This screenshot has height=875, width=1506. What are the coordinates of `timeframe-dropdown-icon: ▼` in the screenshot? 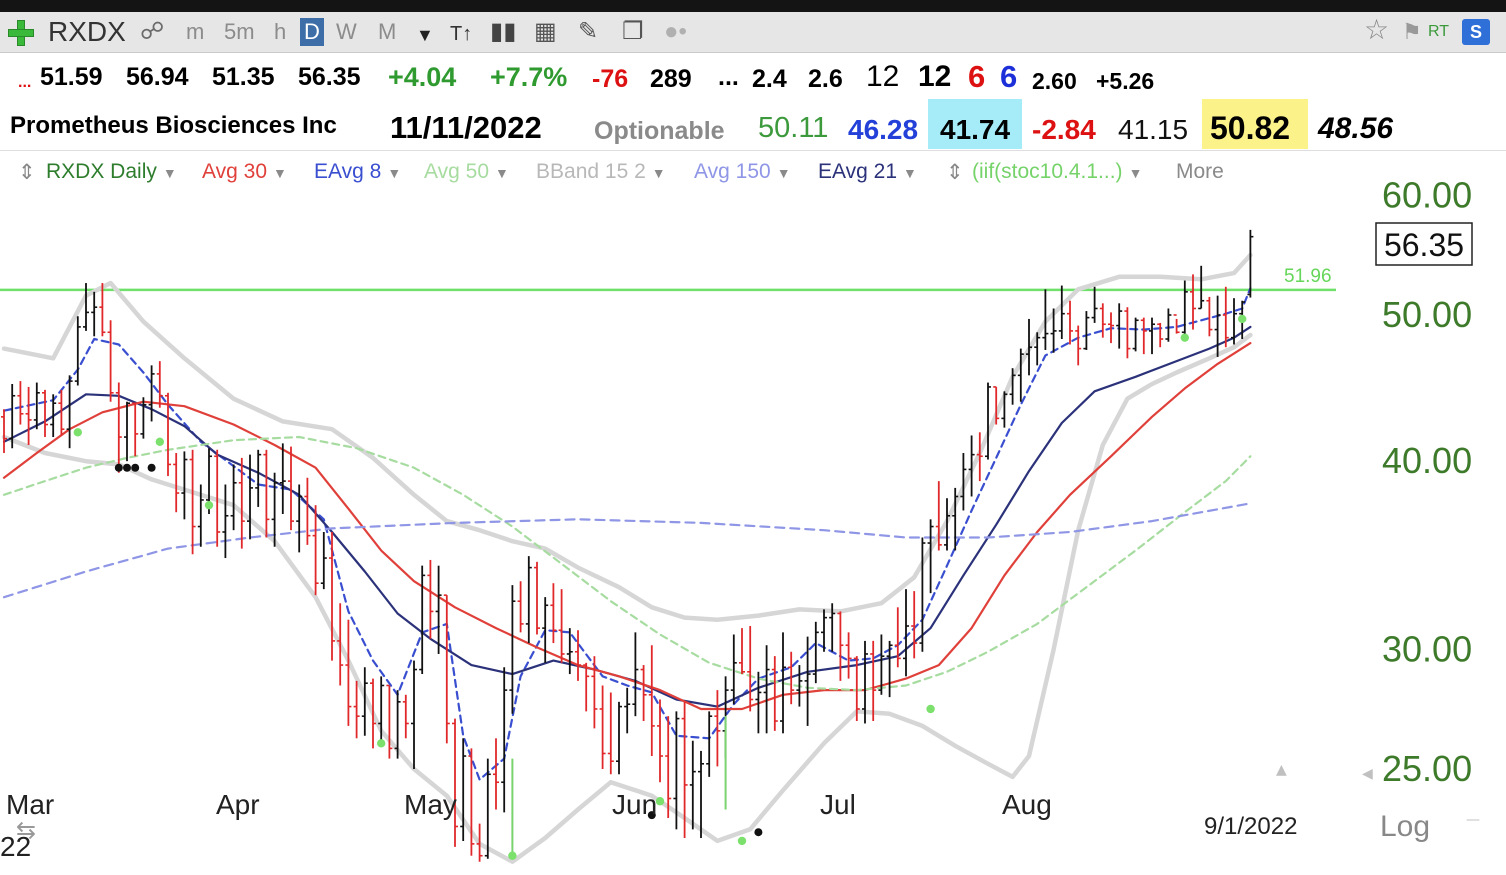 It's located at (425, 35).